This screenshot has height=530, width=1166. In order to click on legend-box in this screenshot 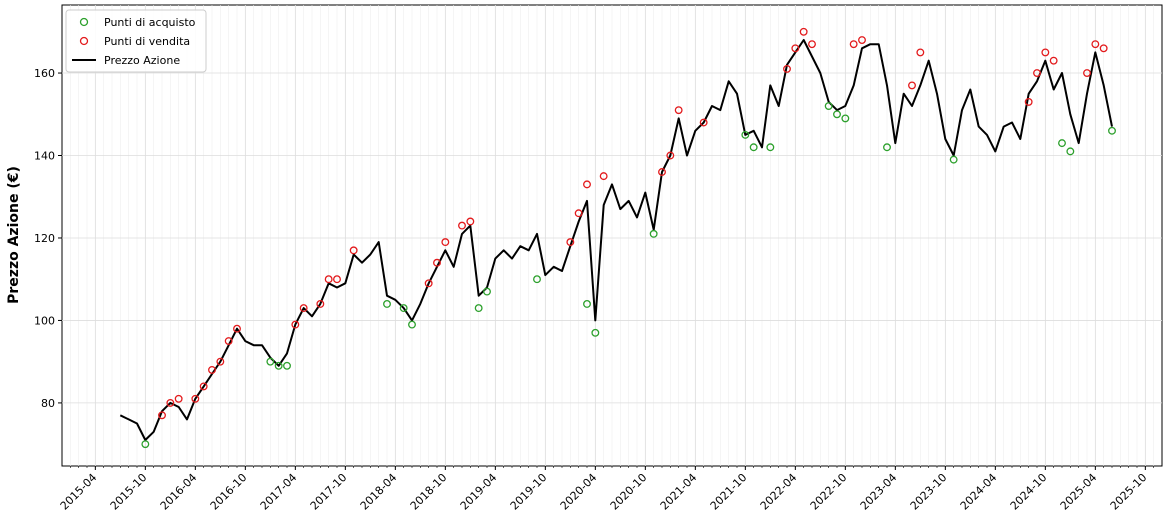, I will do `click(136, 41)`.